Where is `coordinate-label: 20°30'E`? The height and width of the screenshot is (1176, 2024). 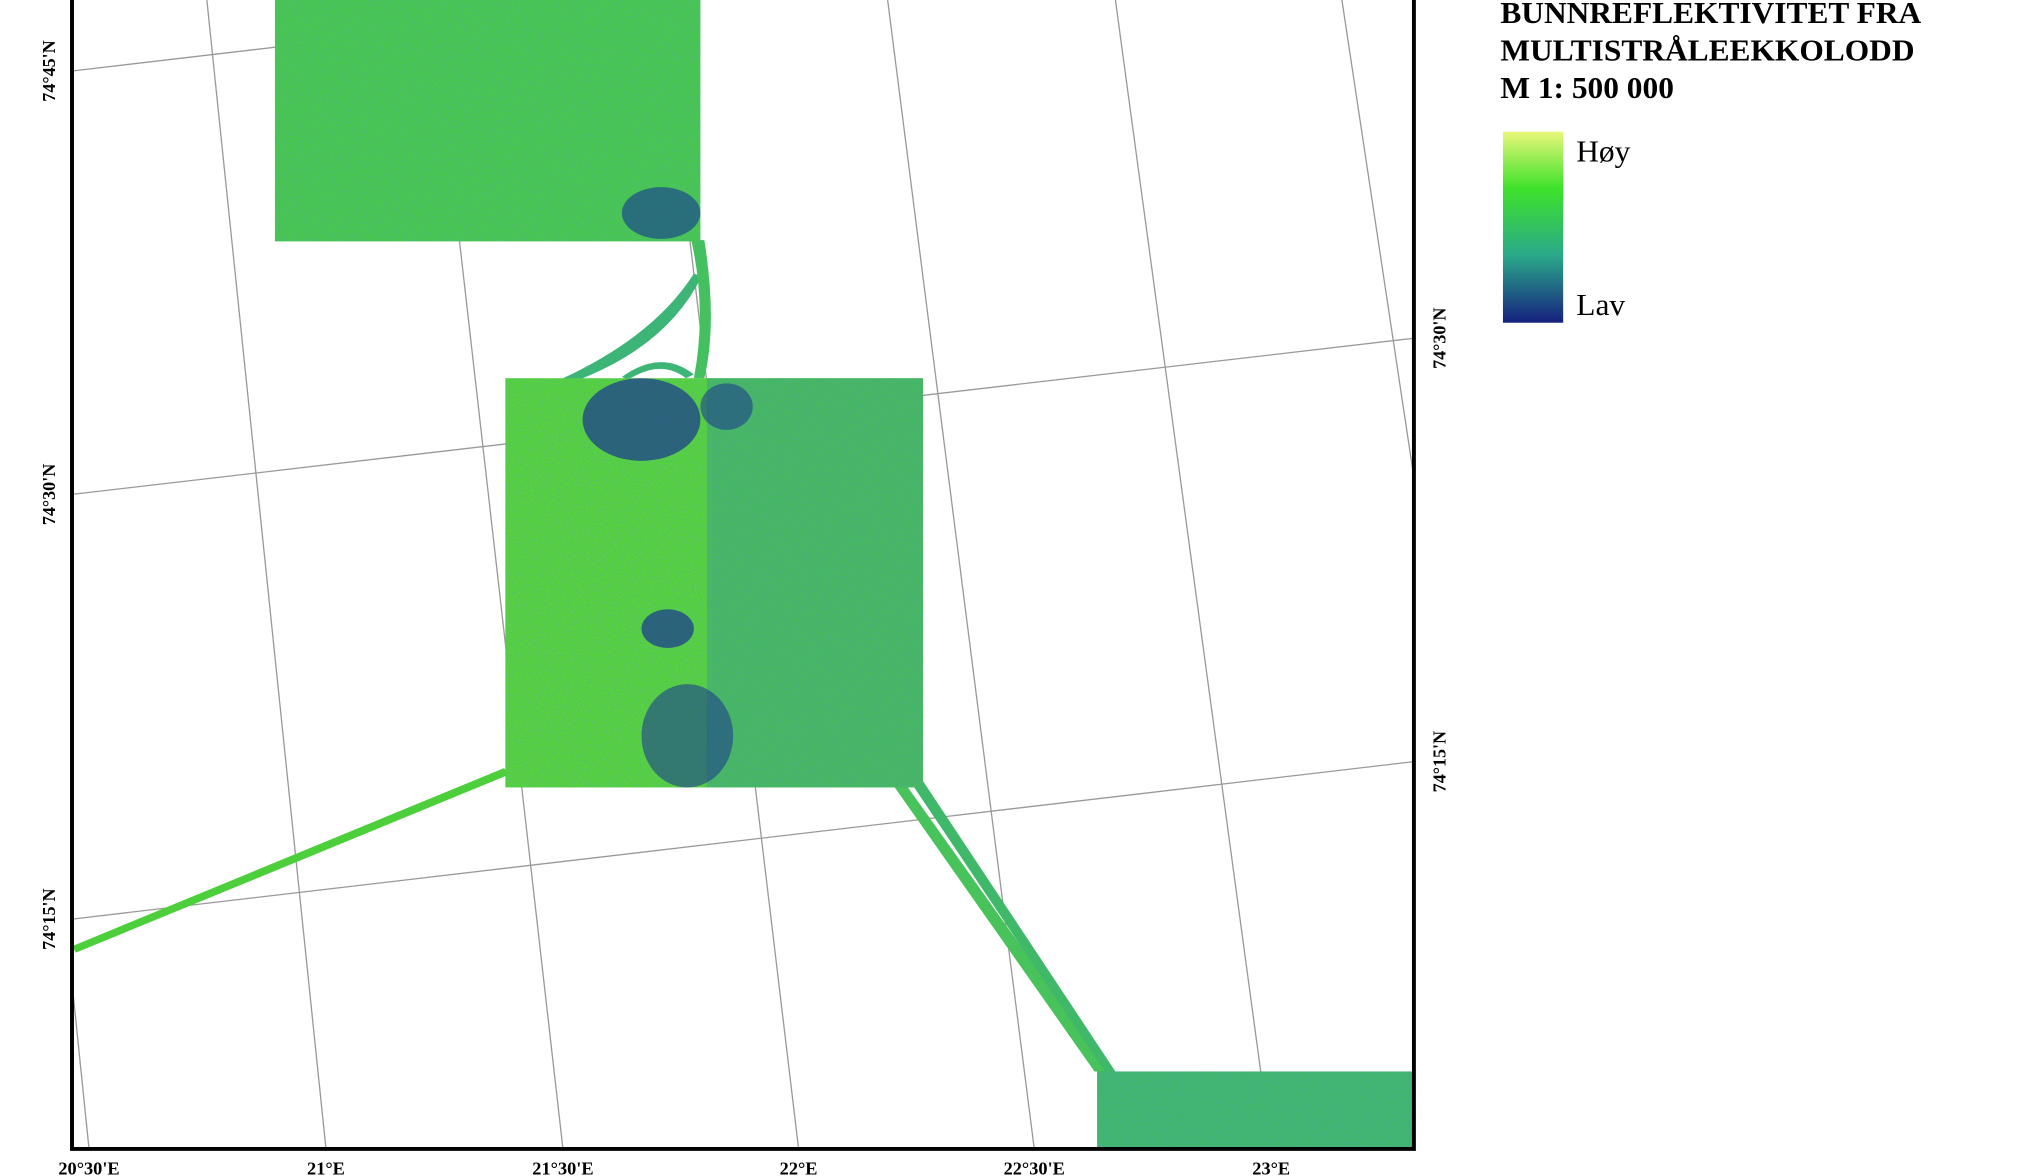
coordinate-label: 20°30'E is located at coordinates (88, 1167).